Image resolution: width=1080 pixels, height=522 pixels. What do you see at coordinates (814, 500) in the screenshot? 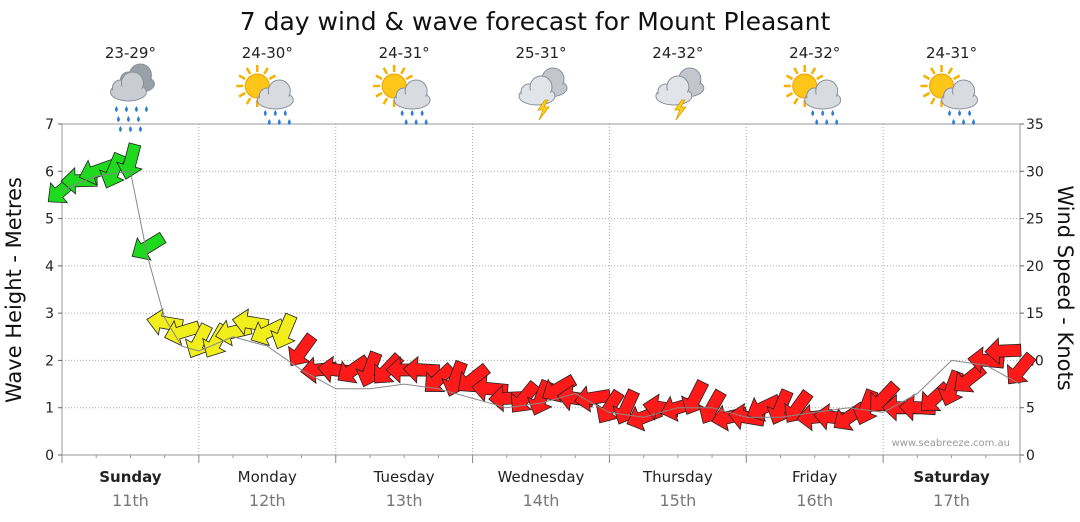
I see `date-label: 16th` at bounding box center [814, 500].